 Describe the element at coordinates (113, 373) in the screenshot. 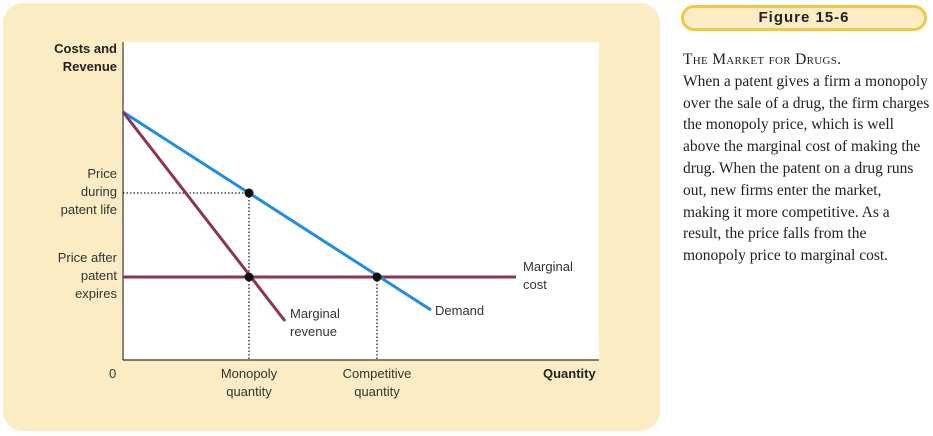

I see `origin-label: 0` at that location.